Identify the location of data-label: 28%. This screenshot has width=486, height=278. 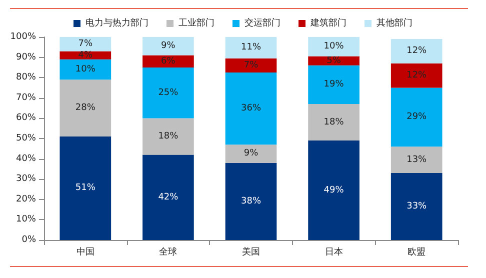
(85, 108).